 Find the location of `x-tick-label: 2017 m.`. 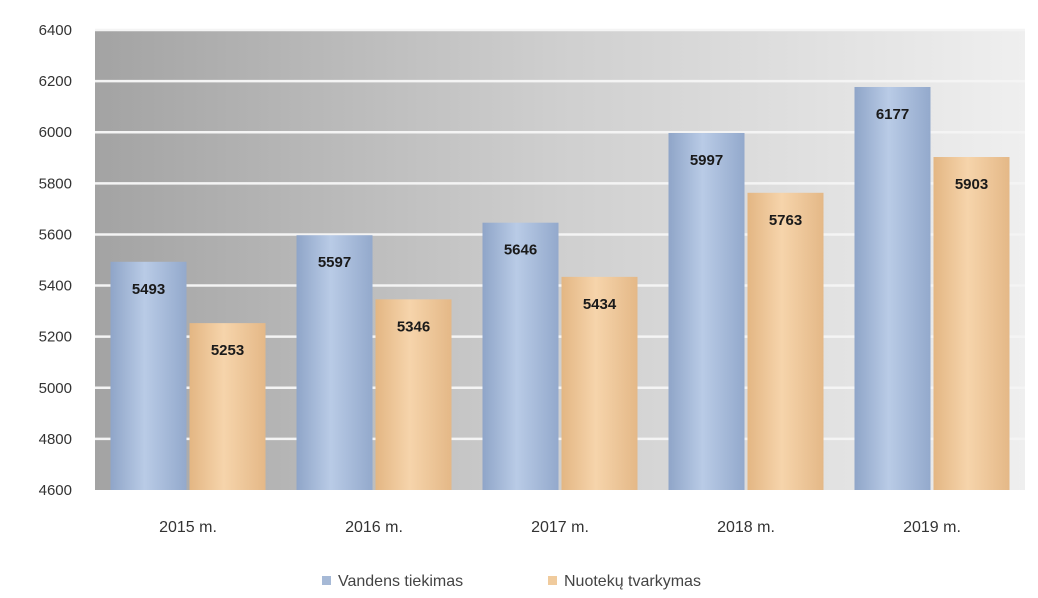

x-tick-label: 2017 m. is located at coordinates (560, 527).